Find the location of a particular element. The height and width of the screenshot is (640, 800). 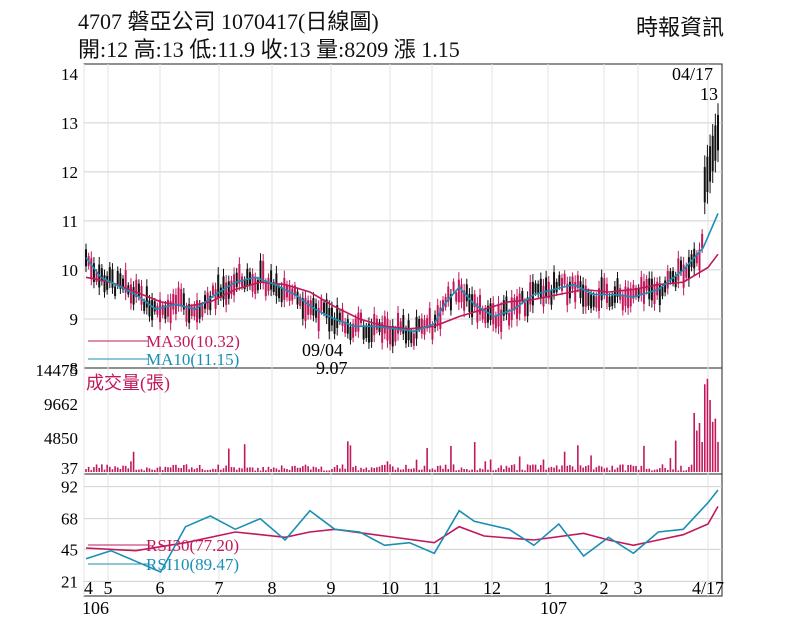

low-value-label: 9.07 is located at coordinates (332, 368).